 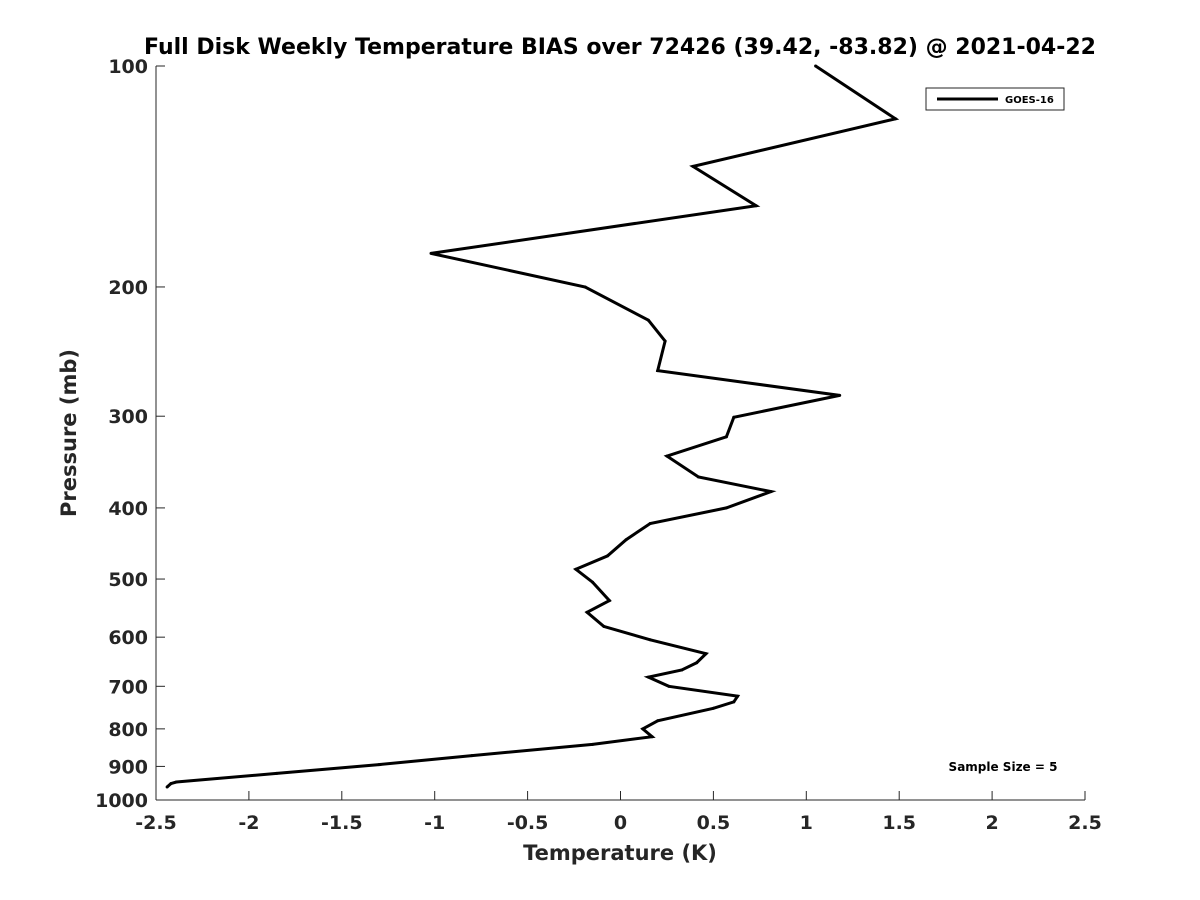 I want to click on x-tick-label: -2.5, so click(x=156, y=823).